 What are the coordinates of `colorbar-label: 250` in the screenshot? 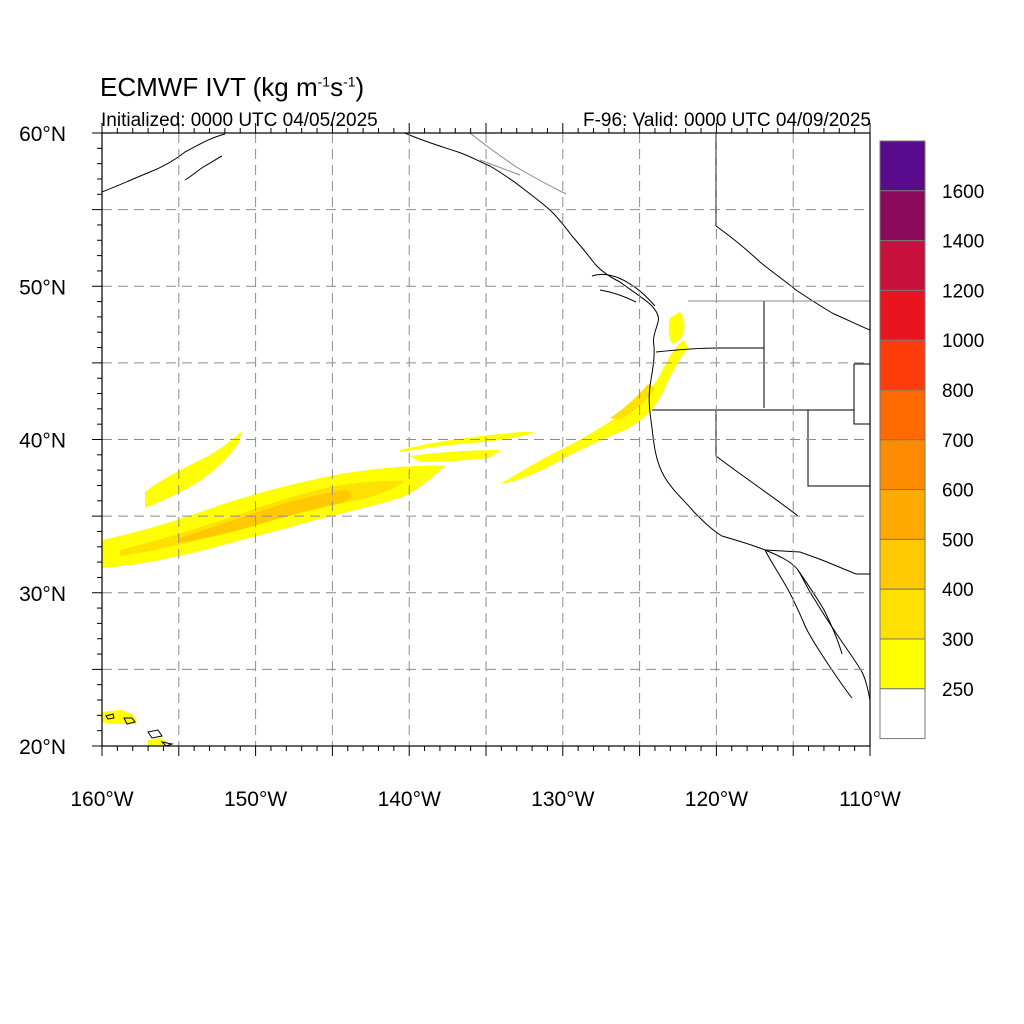 It's located at (958, 690).